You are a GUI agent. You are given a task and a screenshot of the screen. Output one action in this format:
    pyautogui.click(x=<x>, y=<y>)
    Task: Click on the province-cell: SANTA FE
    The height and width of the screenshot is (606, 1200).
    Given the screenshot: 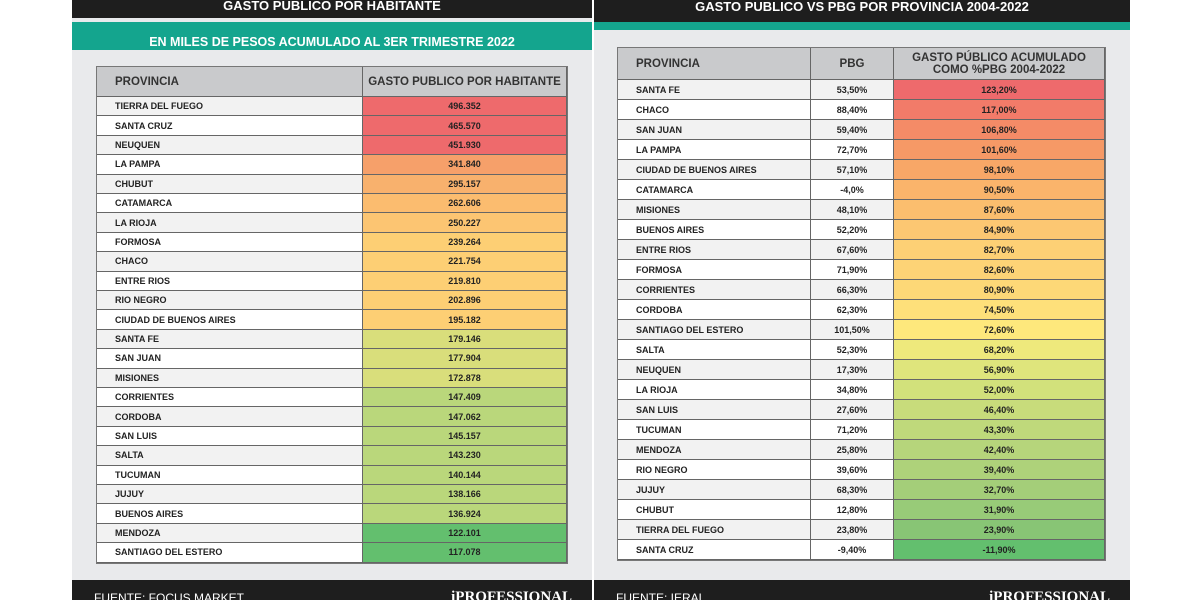 What is the action you would take?
    pyautogui.click(x=714, y=90)
    